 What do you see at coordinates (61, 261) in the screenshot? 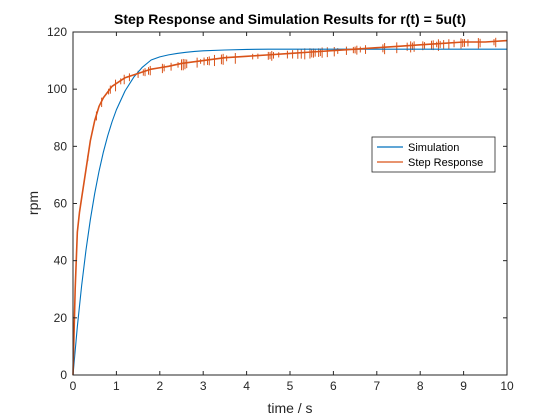
I see `y-tick-label: 40` at bounding box center [61, 261].